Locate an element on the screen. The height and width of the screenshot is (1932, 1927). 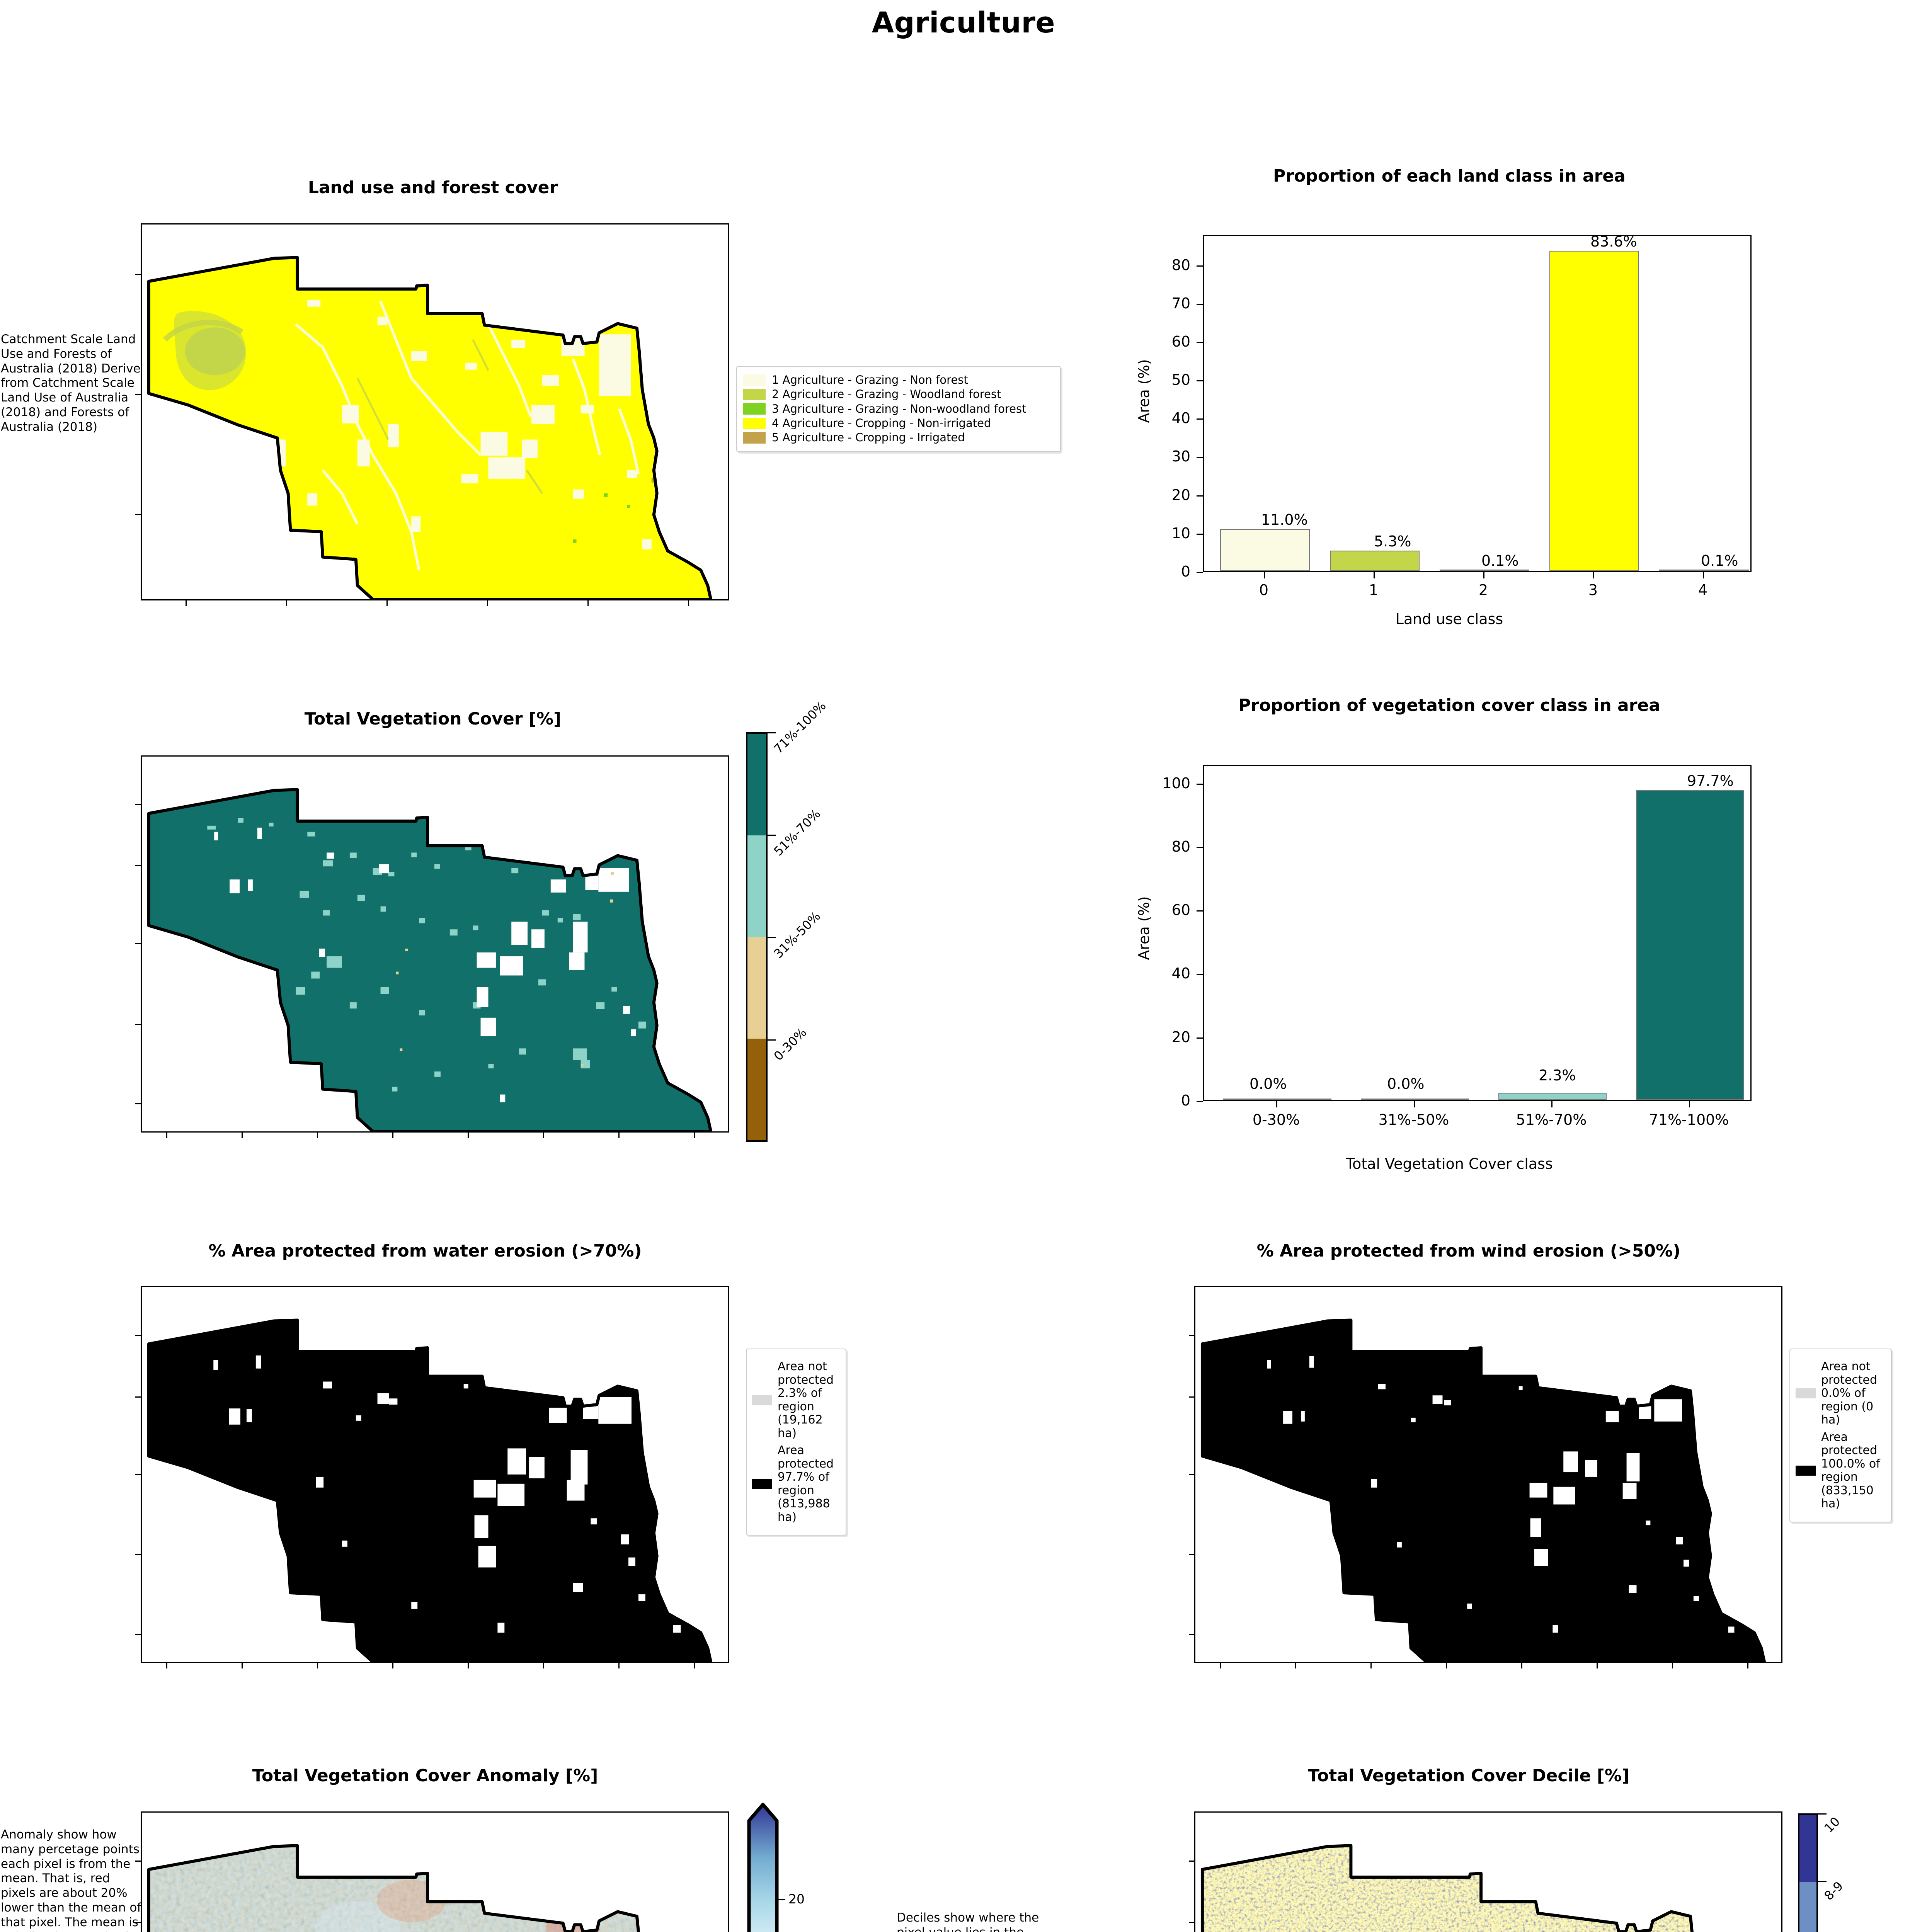
veg-cover-map is located at coordinates (435, 944).